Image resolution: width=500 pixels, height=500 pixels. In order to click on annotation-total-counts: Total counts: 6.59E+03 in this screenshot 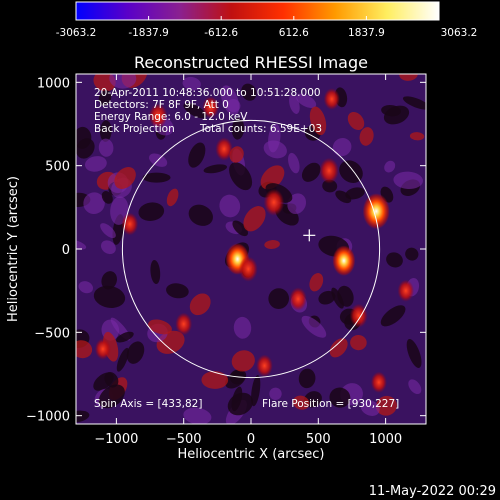, I will do `click(260, 129)`.